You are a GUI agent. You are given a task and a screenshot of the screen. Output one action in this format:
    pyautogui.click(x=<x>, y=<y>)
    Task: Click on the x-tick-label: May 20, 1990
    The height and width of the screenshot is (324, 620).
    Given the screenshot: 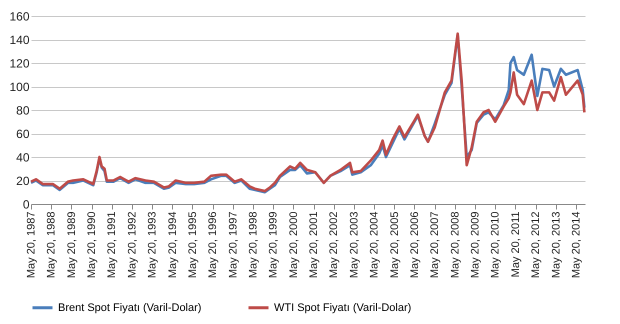 What is the action you would take?
    pyautogui.click(x=92, y=245)
    